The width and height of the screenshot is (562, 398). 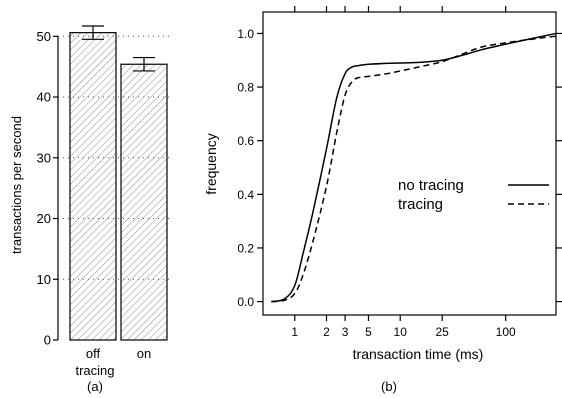 I want to click on x-tick-label: 100, so click(x=506, y=332).